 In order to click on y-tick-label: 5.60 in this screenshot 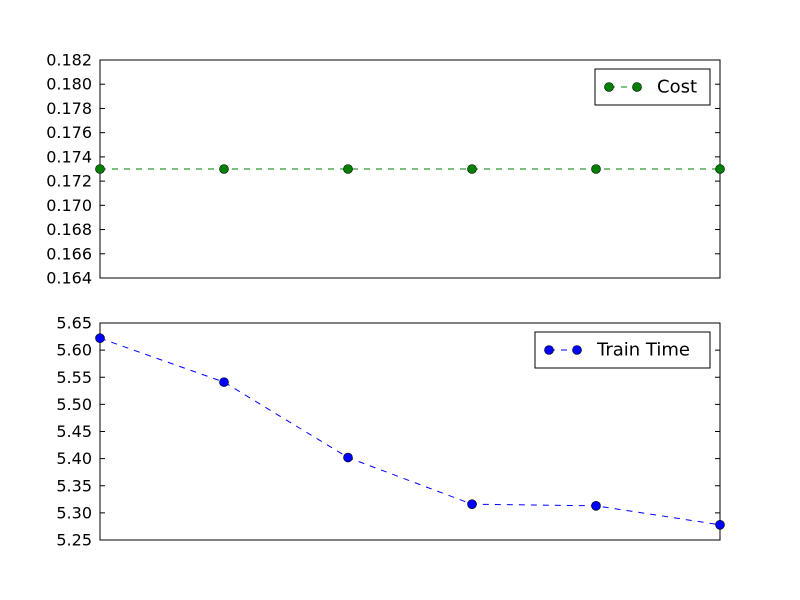, I will do `click(74, 350)`.